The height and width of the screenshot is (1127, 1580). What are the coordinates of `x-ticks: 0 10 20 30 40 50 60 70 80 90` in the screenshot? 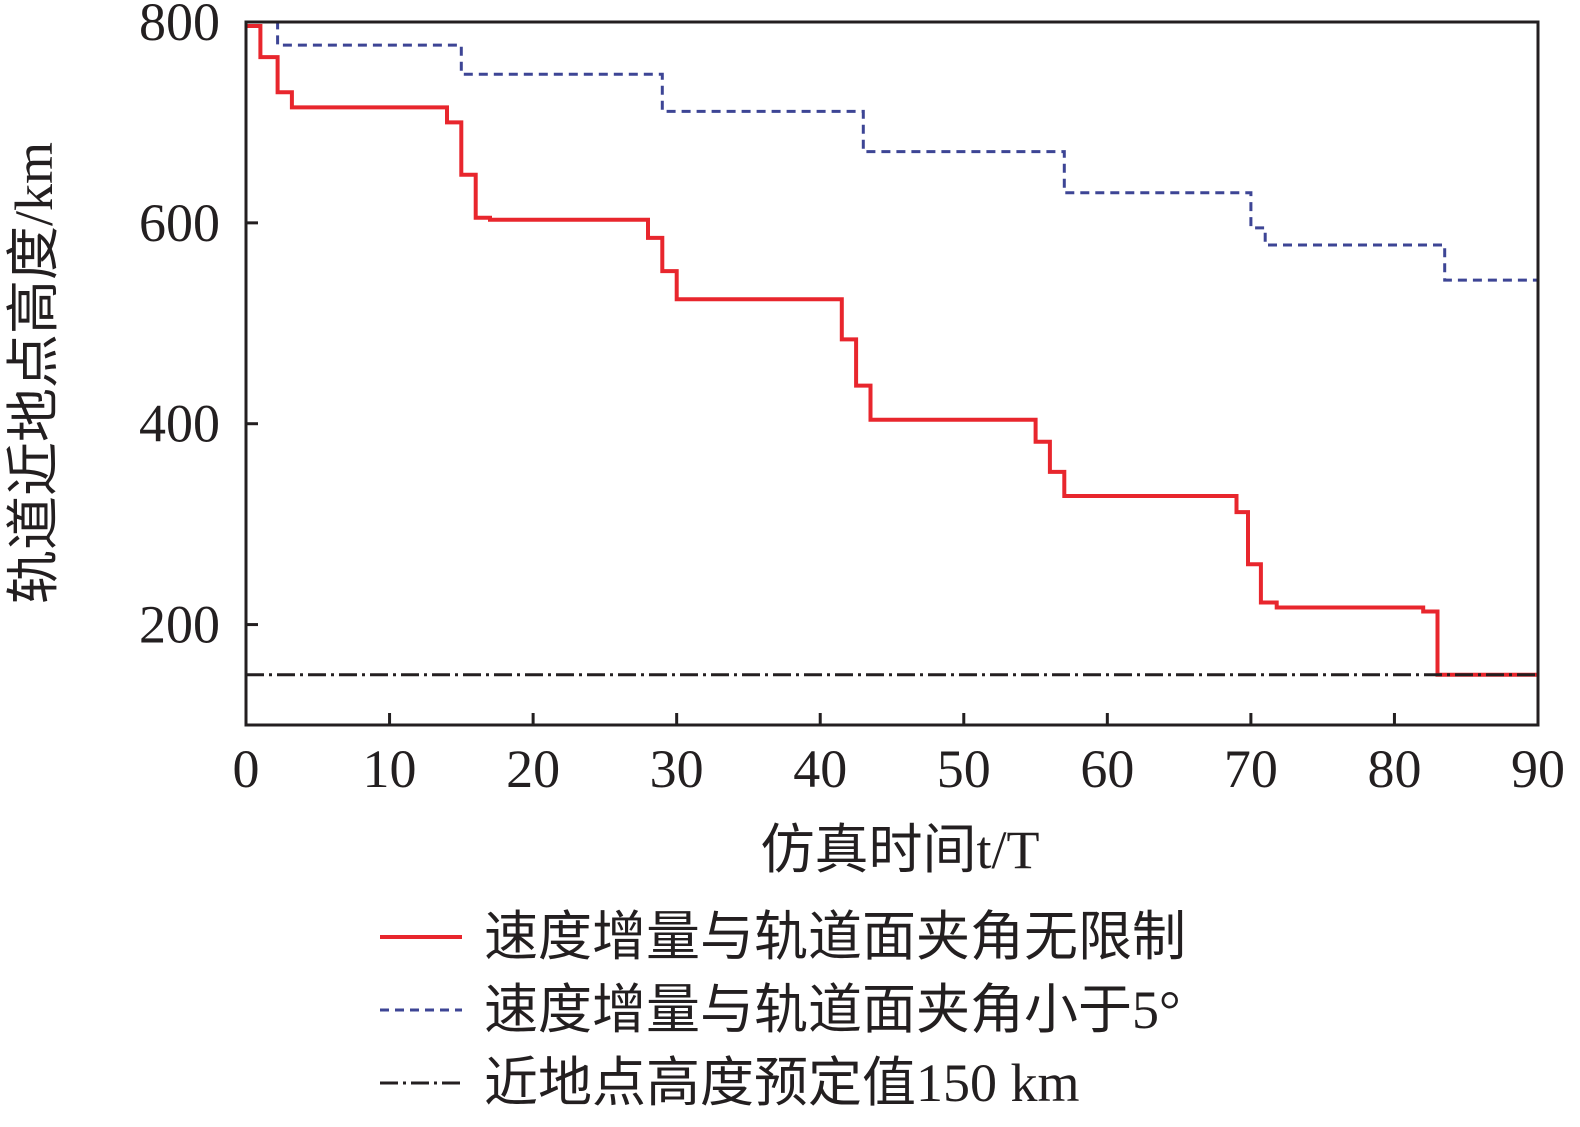 It's located at (899, 756).